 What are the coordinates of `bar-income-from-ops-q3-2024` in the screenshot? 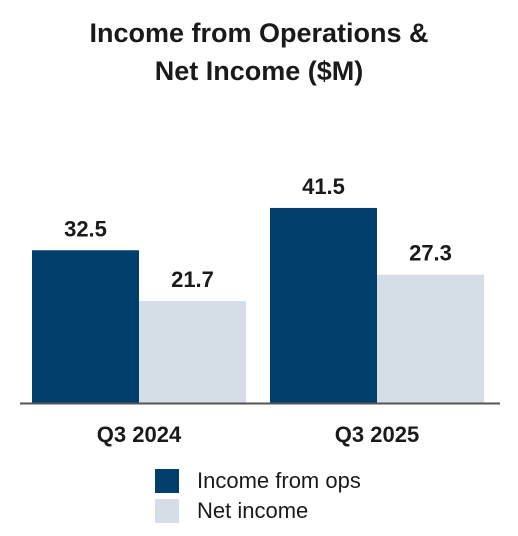 It's located at (85, 326).